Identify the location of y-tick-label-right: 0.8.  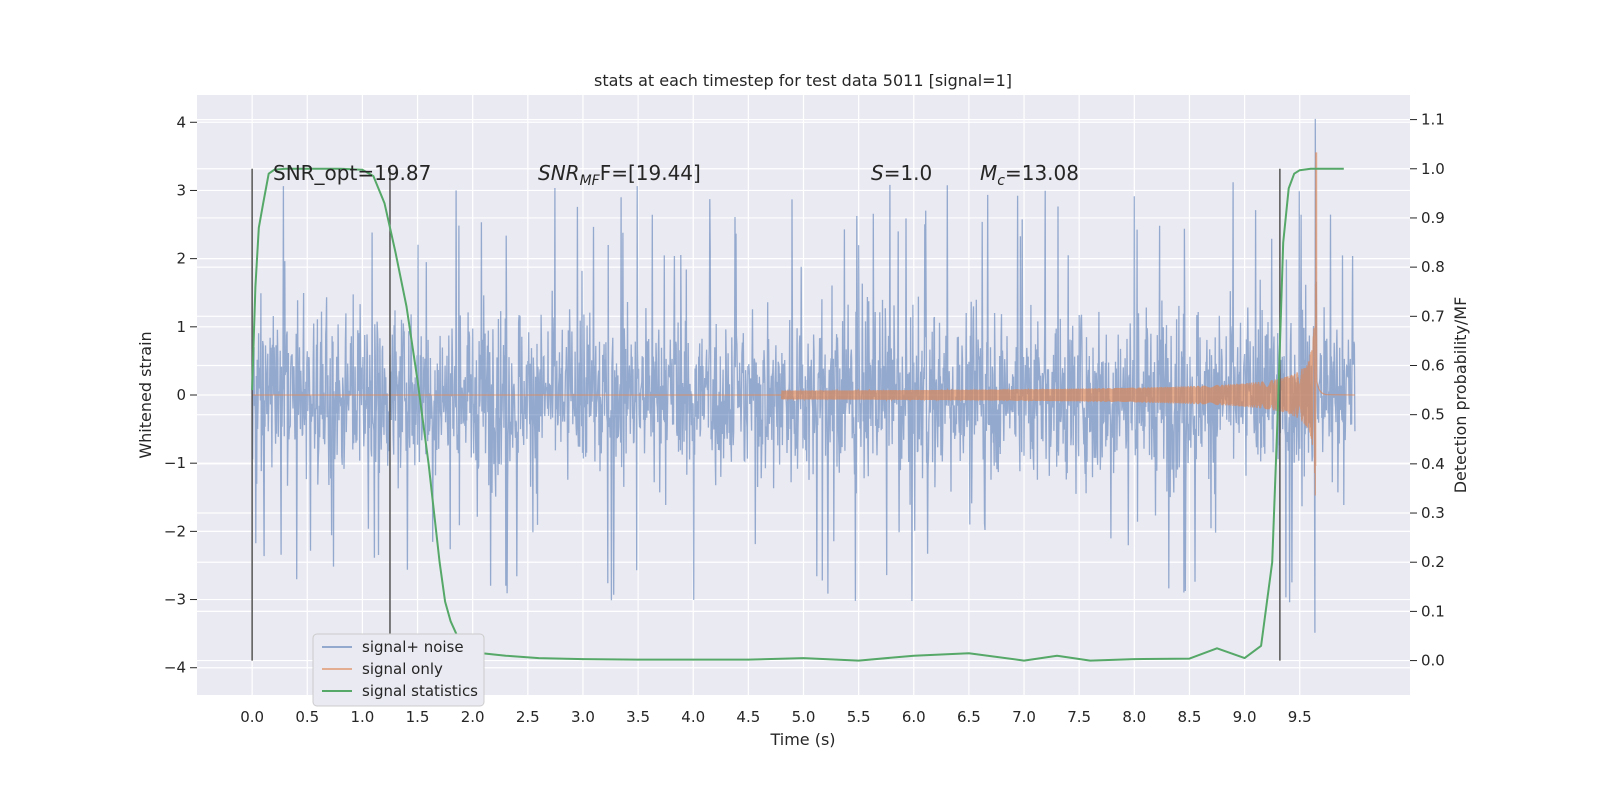
(1433, 267).